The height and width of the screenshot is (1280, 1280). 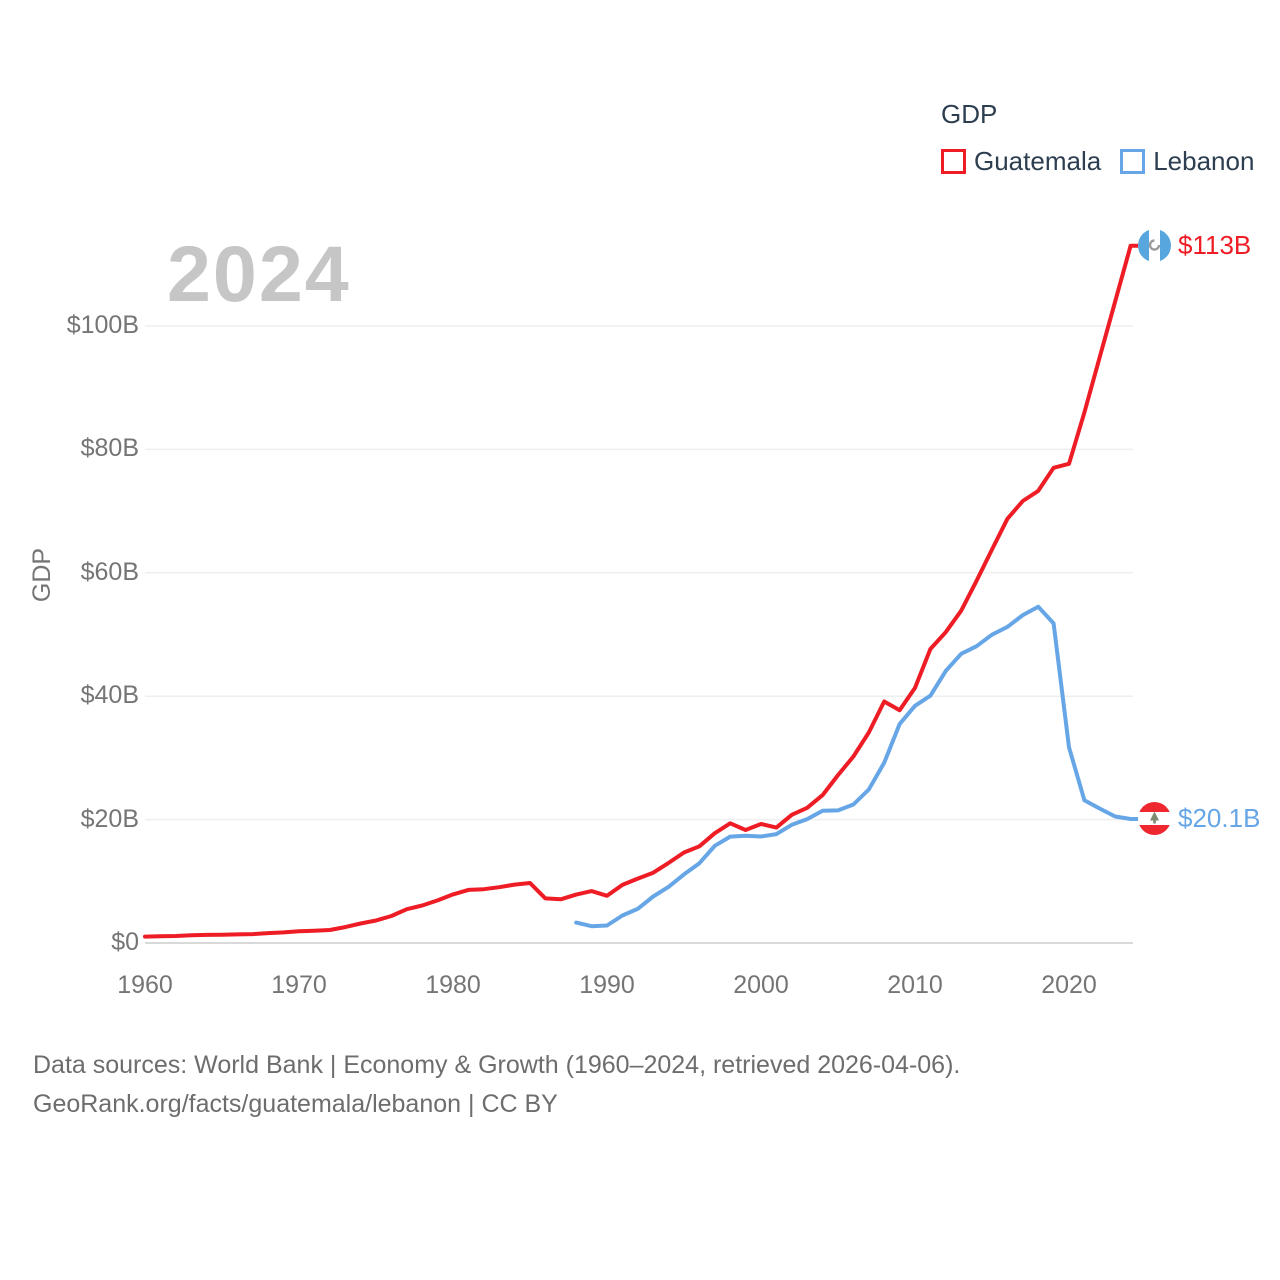 I want to click on guatemala-swatch-icon, so click(x=953, y=161).